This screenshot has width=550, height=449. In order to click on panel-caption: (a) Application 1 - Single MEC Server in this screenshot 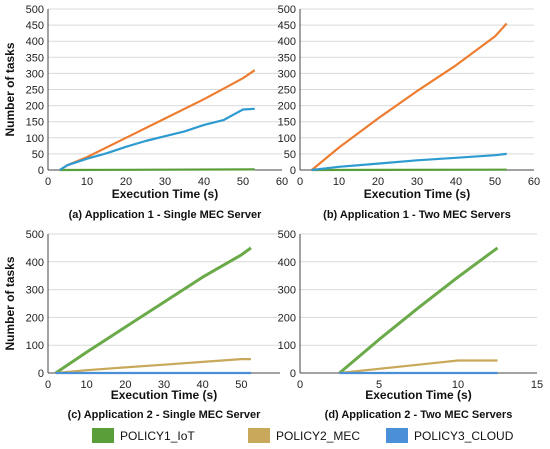, I will do `click(165, 215)`.